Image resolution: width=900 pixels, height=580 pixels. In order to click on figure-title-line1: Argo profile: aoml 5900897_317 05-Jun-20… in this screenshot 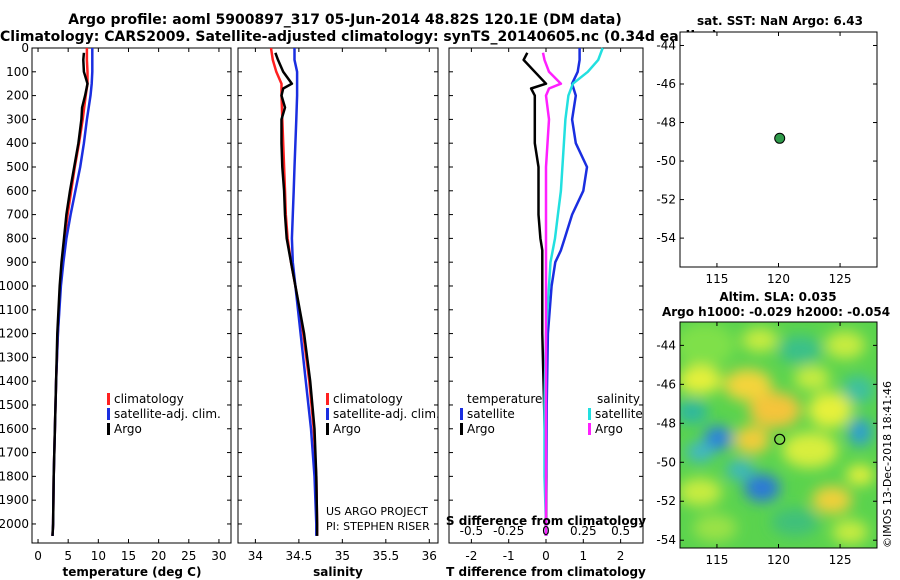, I will do `click(345, 20)`.